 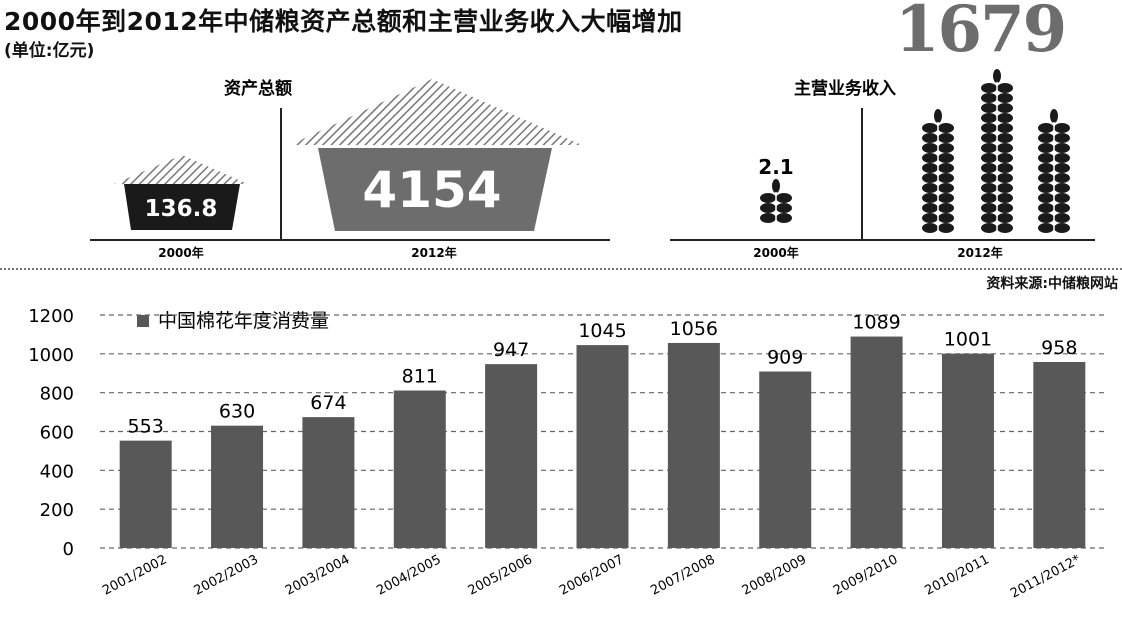 What do you see at coordinates (57, 394) in the screenshot?
I see `y-tick-label: 800` at bounding box center [57, 394].